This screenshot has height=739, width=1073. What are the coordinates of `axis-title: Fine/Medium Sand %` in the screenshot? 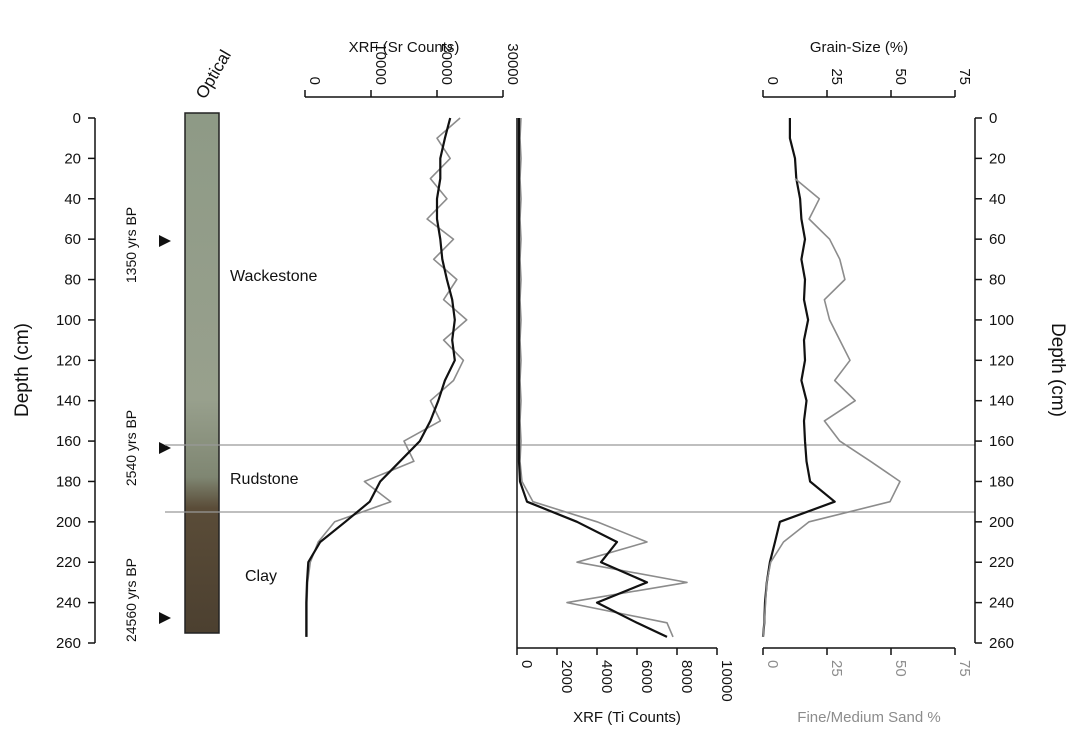 It's located at (868, 717).